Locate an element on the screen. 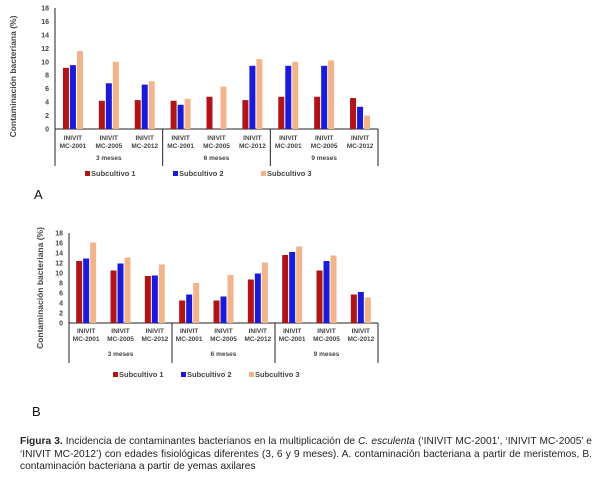 The image size is (600, 478). legend-label-3: Subcultivo 3 is located at coordinates (277, 374).